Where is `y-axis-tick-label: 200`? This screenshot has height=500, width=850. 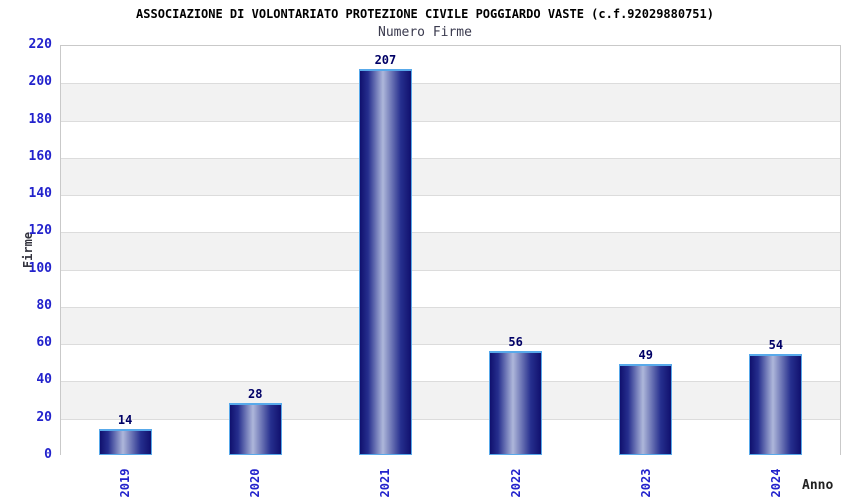
y-axis-tick-label: 200 is located at coordinates (40, 82).